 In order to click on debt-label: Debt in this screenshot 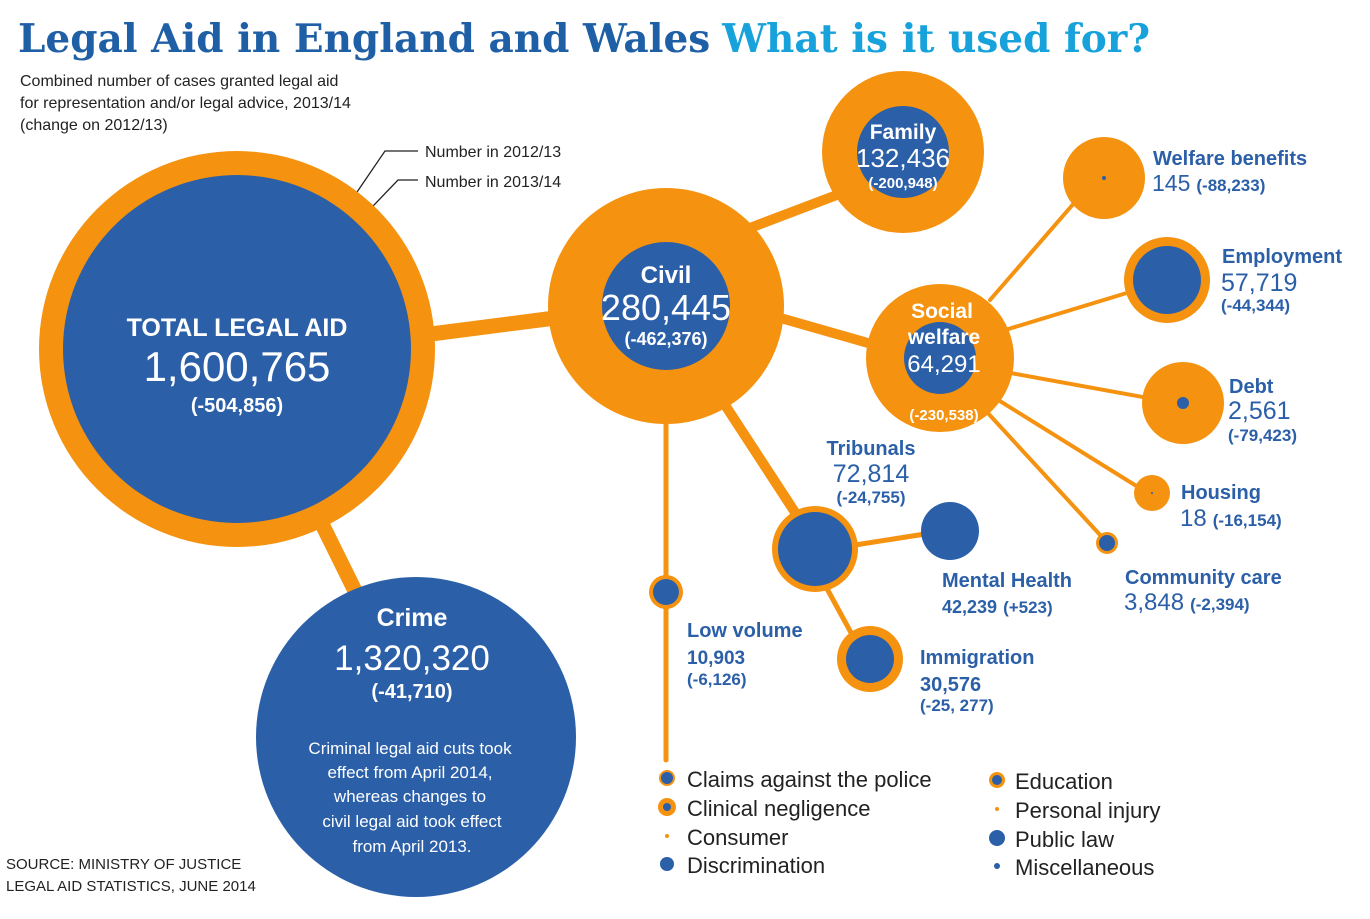, I will do `click(1251, 387)`.